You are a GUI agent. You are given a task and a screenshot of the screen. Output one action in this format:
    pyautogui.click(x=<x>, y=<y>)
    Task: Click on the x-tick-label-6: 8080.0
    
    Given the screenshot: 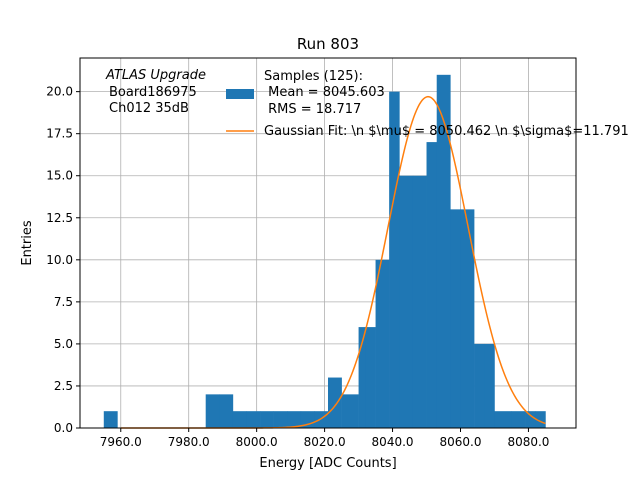 What is the action you would take?
    pyautogui.click(x=528, y=442)
    